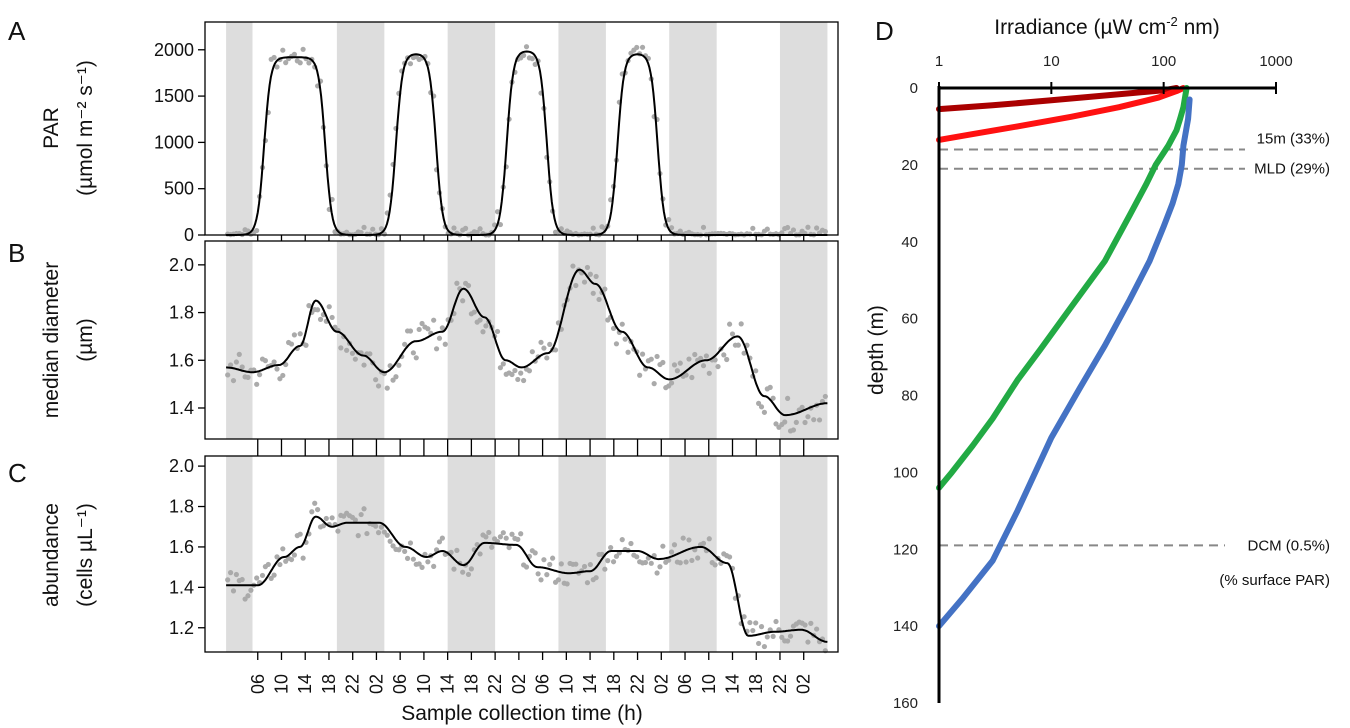 This screenshot has width=1350, height=728. I want to click on d-y-tick-label: 40, so click(909, 242).